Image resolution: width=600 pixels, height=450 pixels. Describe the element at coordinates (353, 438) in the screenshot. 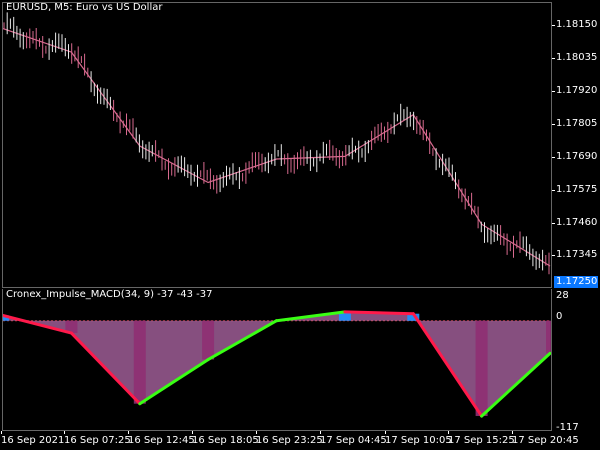

I see `time-axis-label: 17 Sep 04:45` at that location.